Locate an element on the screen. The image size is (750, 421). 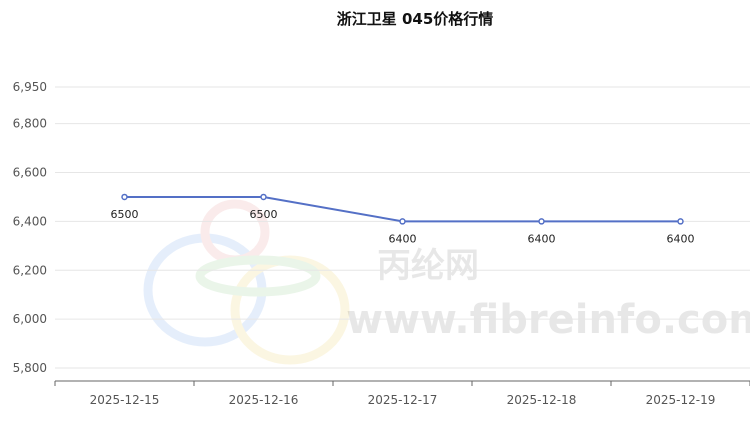
y-tick-label: 5,800 is located at coordinates (30, 368).